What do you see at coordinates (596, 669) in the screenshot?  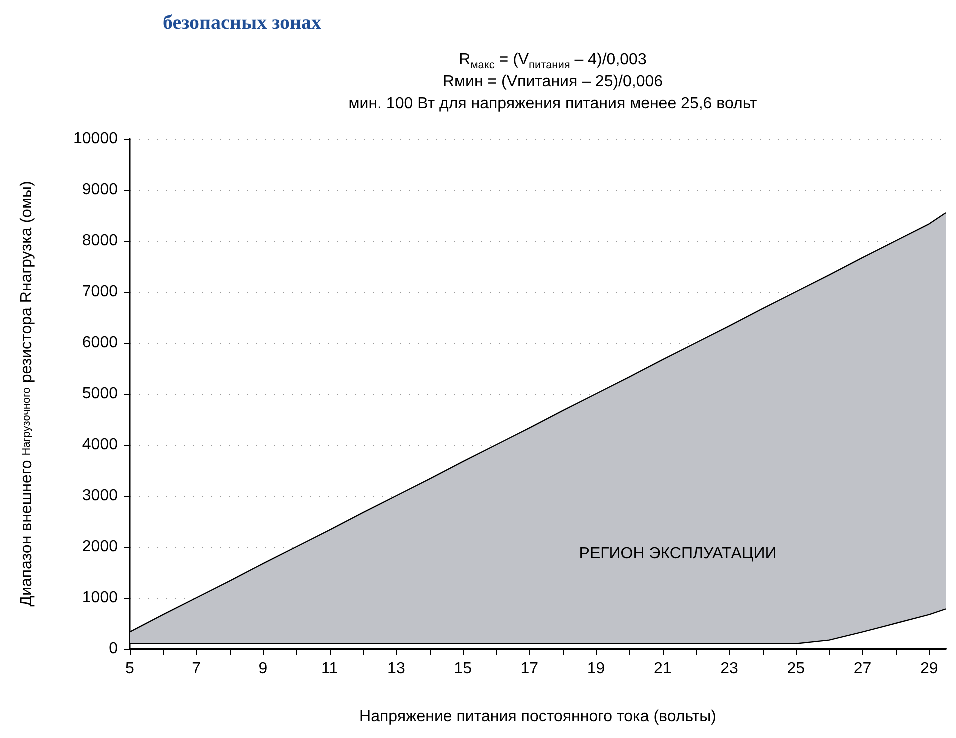 I see `x-tick-label: 19` at bounding box center [596, 669].